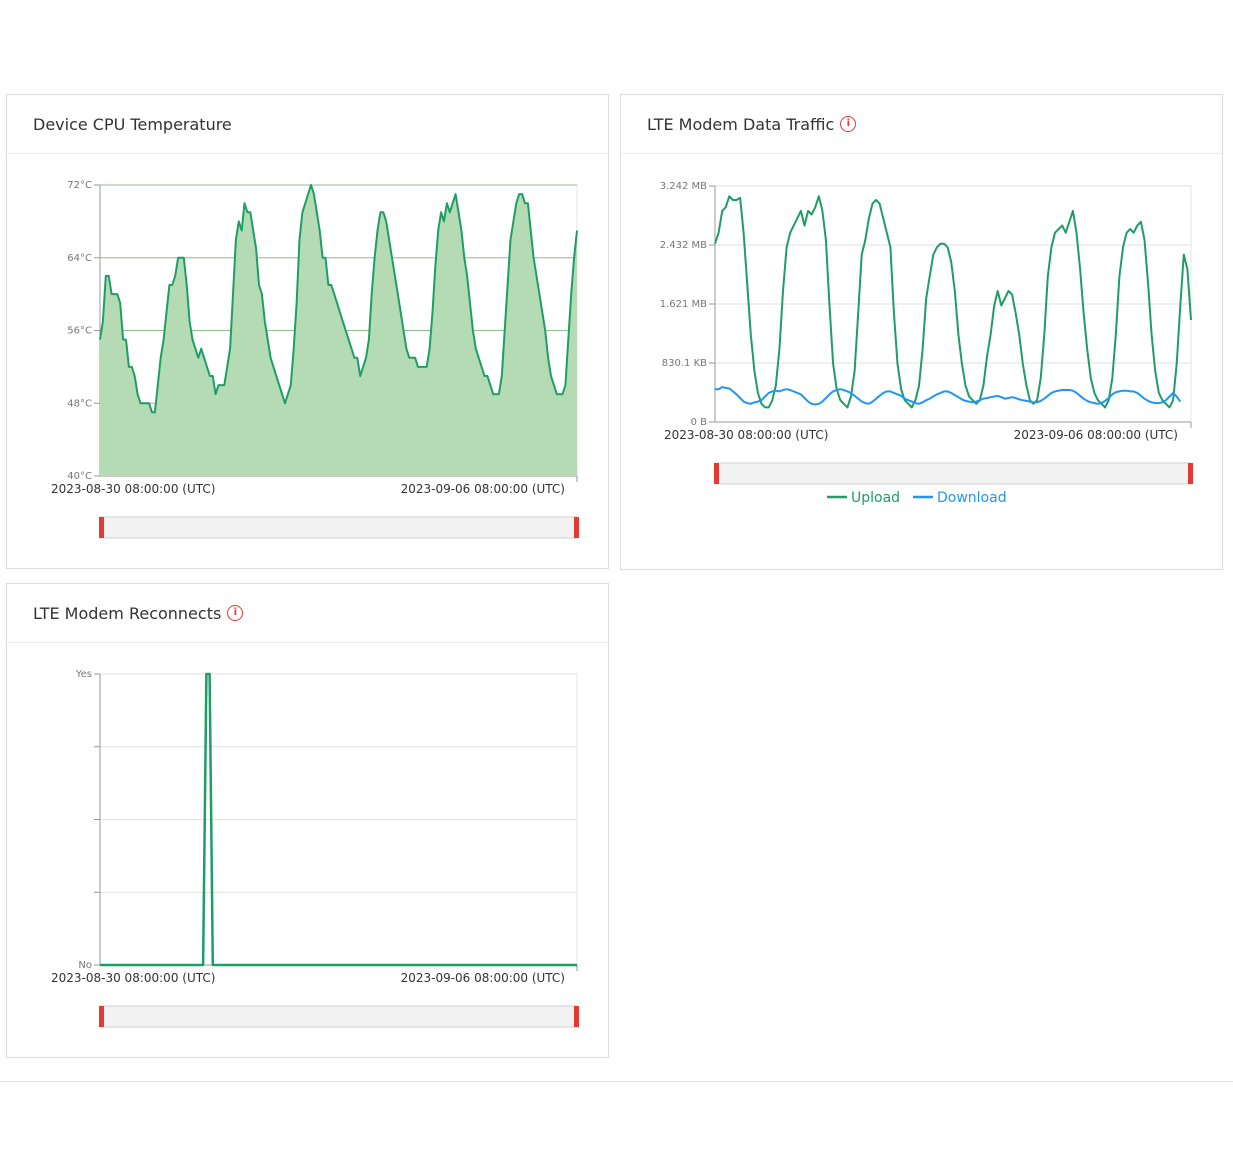  What do you see at coordinates (683, 304) in the screenshot?
I see `y-tick-label: 1.621 MB` at bounding box center [683, 304].